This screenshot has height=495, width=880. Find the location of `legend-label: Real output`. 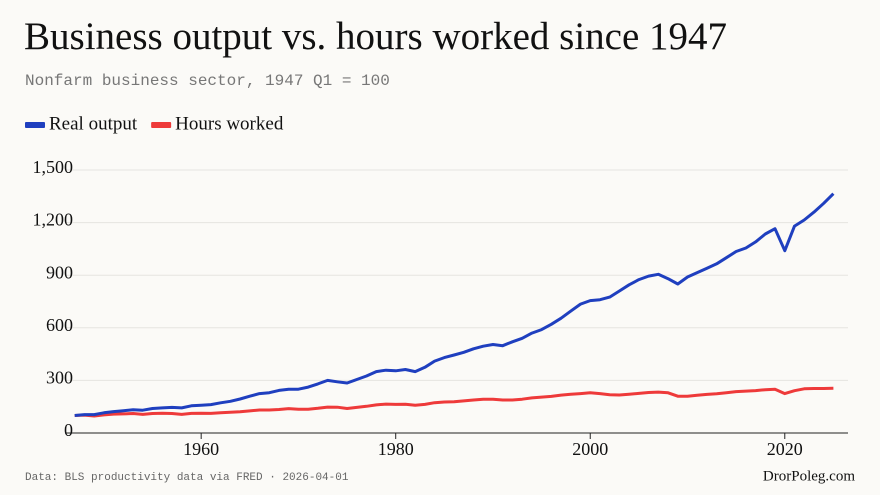

legend-label: Real output is located at coordinates (93, 123).